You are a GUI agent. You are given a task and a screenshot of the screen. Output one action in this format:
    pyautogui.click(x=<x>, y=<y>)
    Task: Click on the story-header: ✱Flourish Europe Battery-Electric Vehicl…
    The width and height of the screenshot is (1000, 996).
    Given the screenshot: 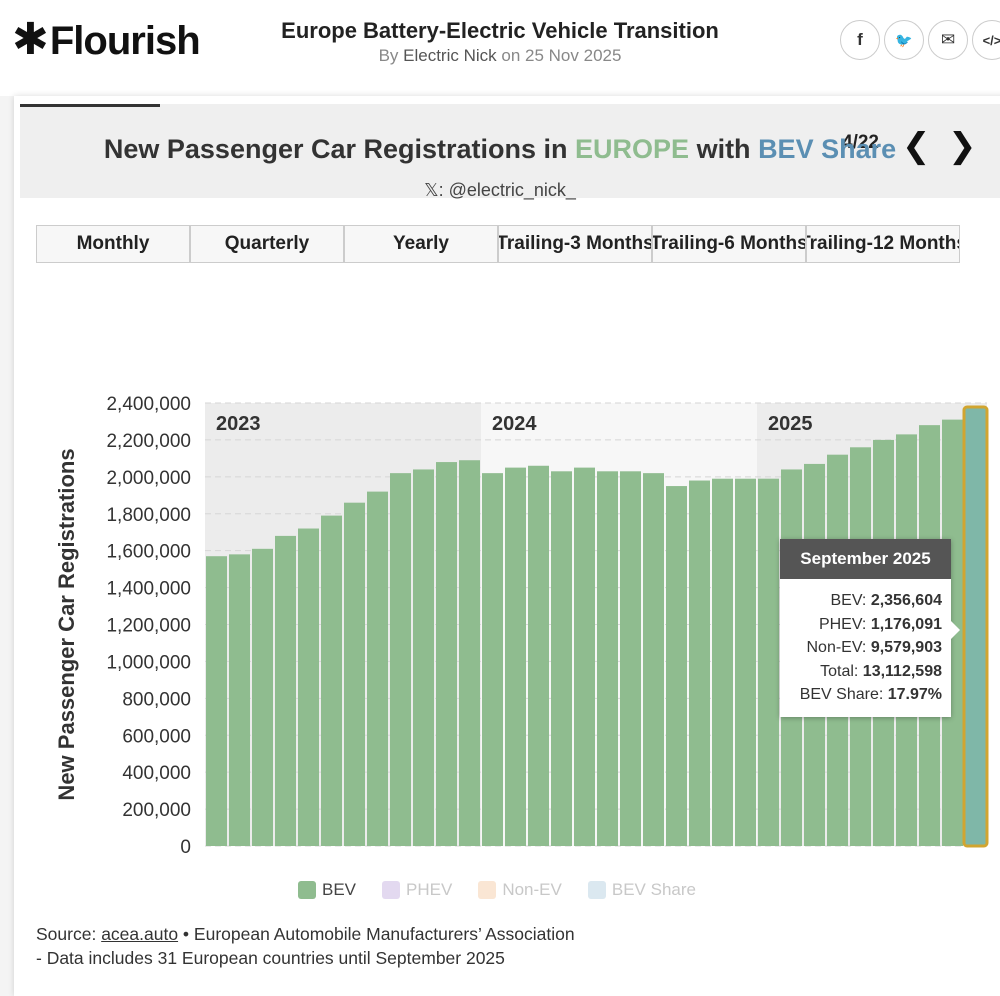 What is the action you would take?
    pyautogui.click(x=500, y=48)
    